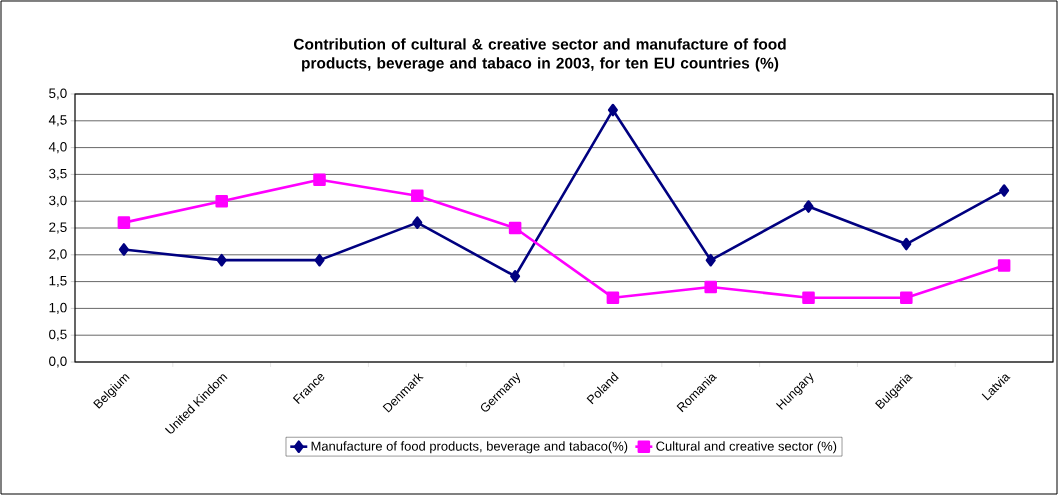 This screenshot has height=495, width=1058. Describe the element at coordinates (469, 447) in the screenshot. I see `legend-label: Manufacture of food products, beverage and tabaco(%)` at that location.